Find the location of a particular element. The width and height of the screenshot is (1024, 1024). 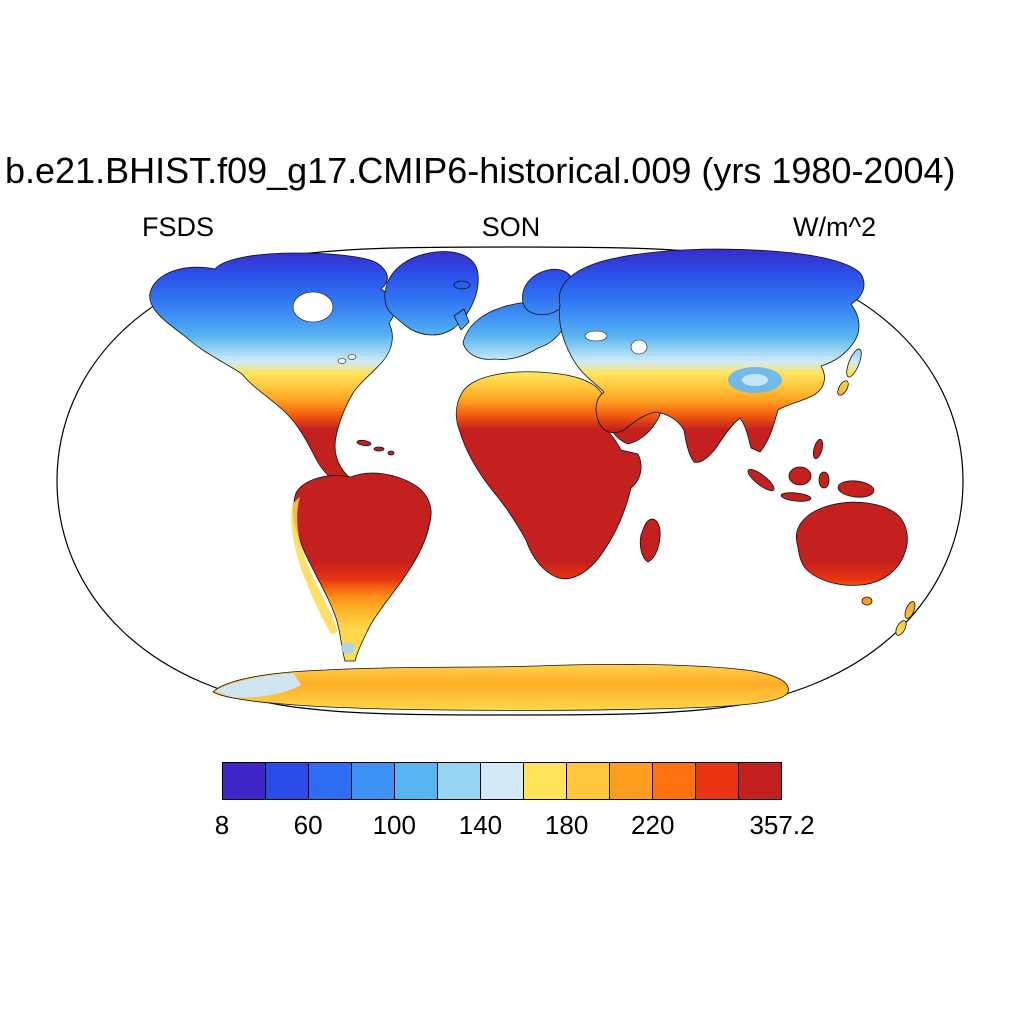

colorbar-tick-label: 220 is located at coordinates (653, 825).